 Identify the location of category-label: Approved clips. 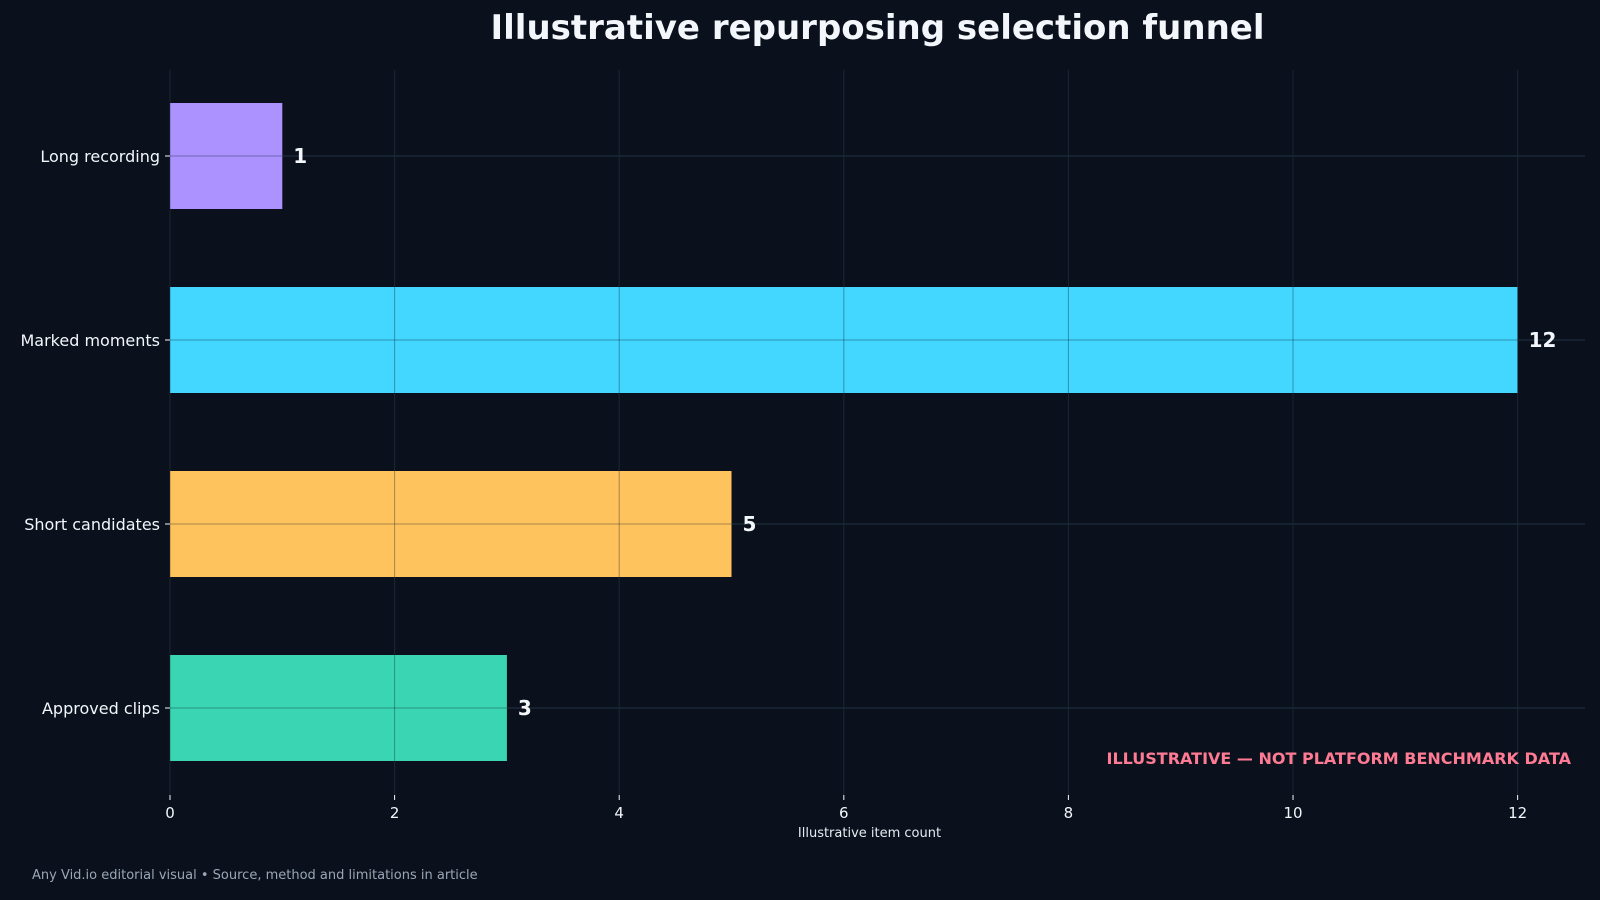
(101, 708).